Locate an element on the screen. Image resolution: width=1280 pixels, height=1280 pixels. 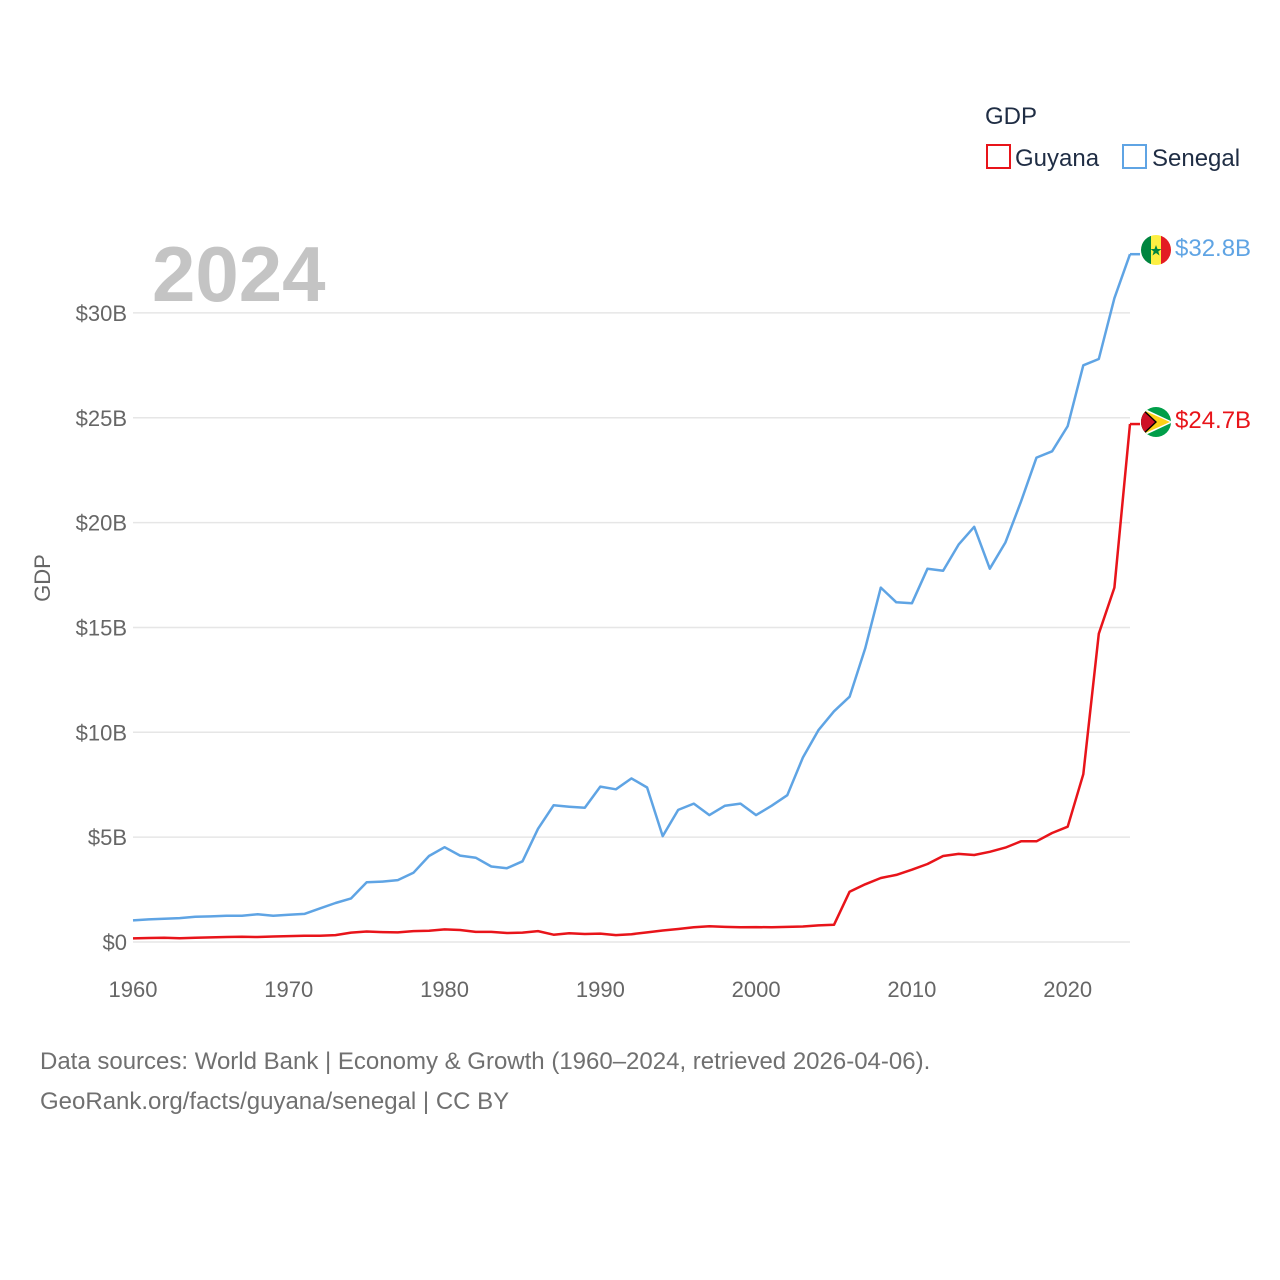
legend-swatch-senegal is located at coordinates (1134, 156).